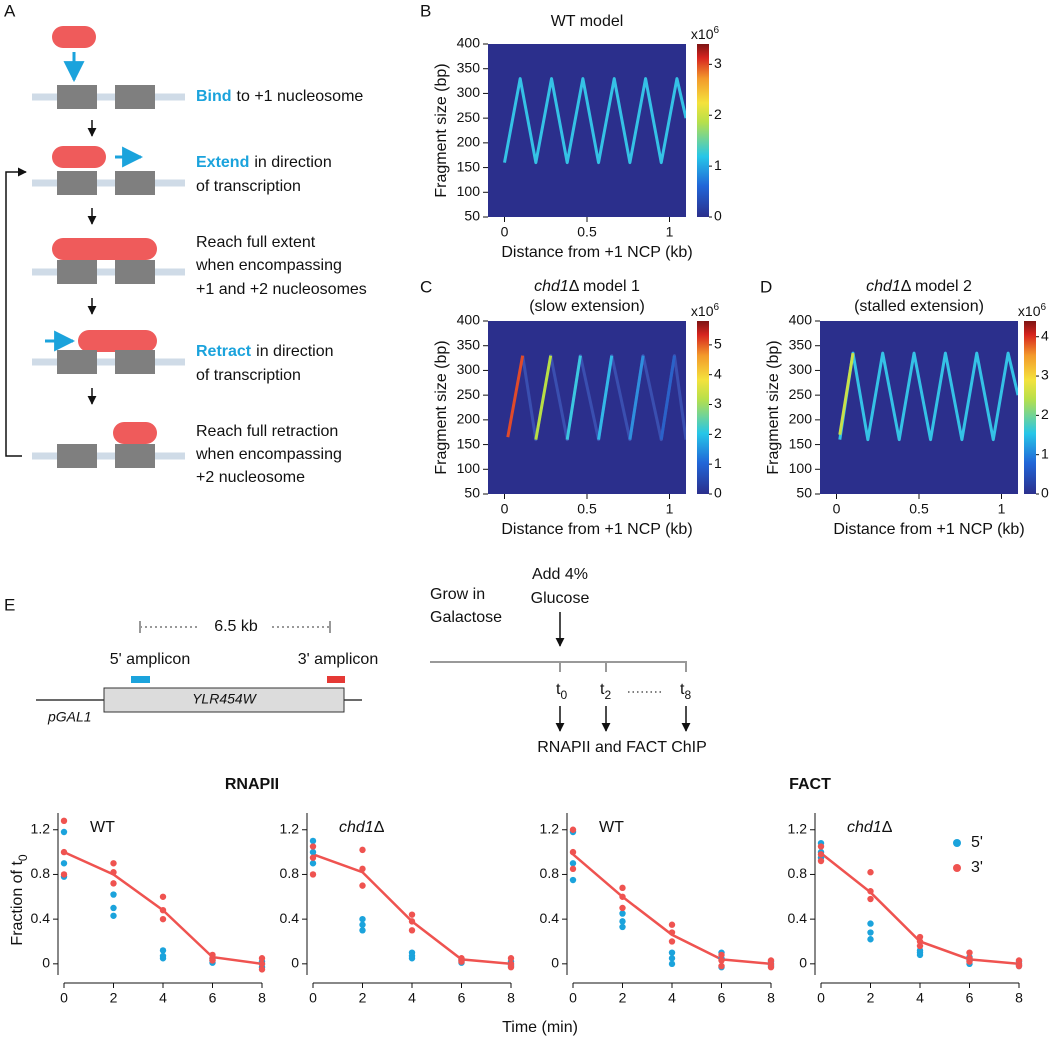 This screenshot has width=1050, height=1041. I want to click on colorbar-tick-label: 0, so click(718, 216).